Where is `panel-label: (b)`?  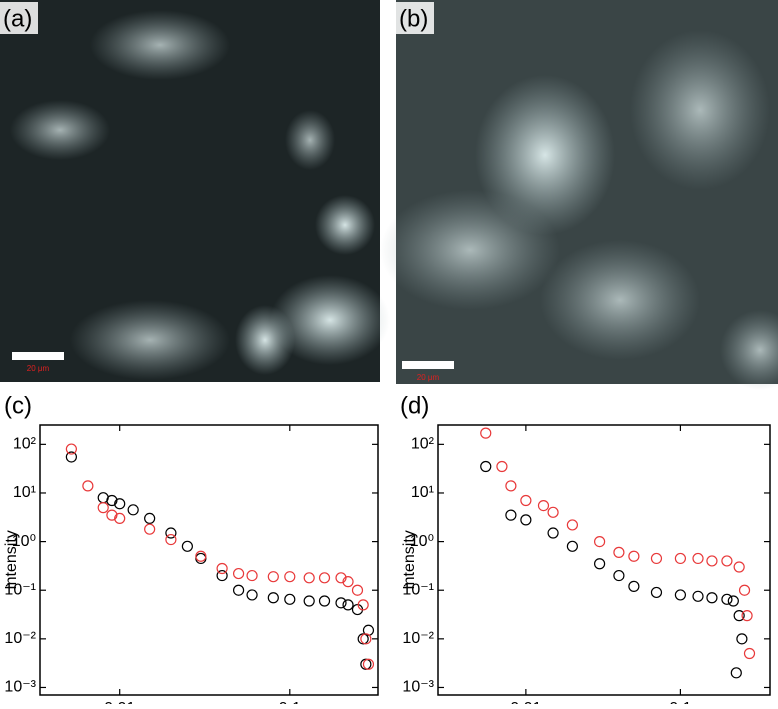 panel-label: (b) is located at coordinates (413, 18).